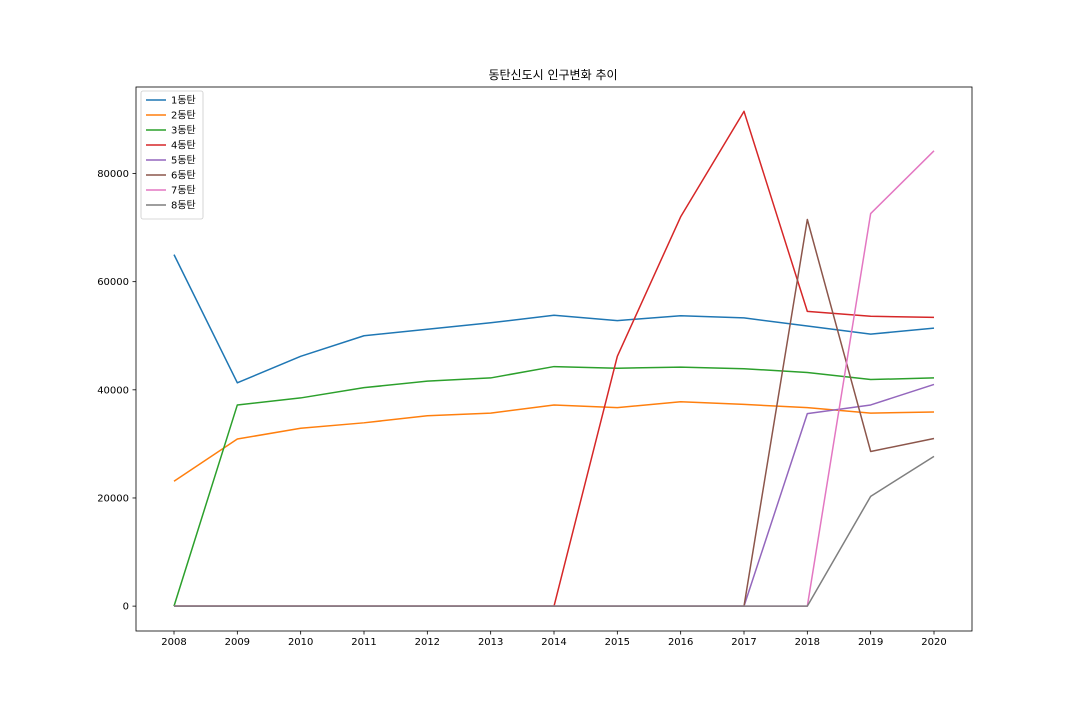  What do you see at coordinates (870, 642) in the screenshot?
I see `x-tick-label: 2019` at bounding box center [870, 642].